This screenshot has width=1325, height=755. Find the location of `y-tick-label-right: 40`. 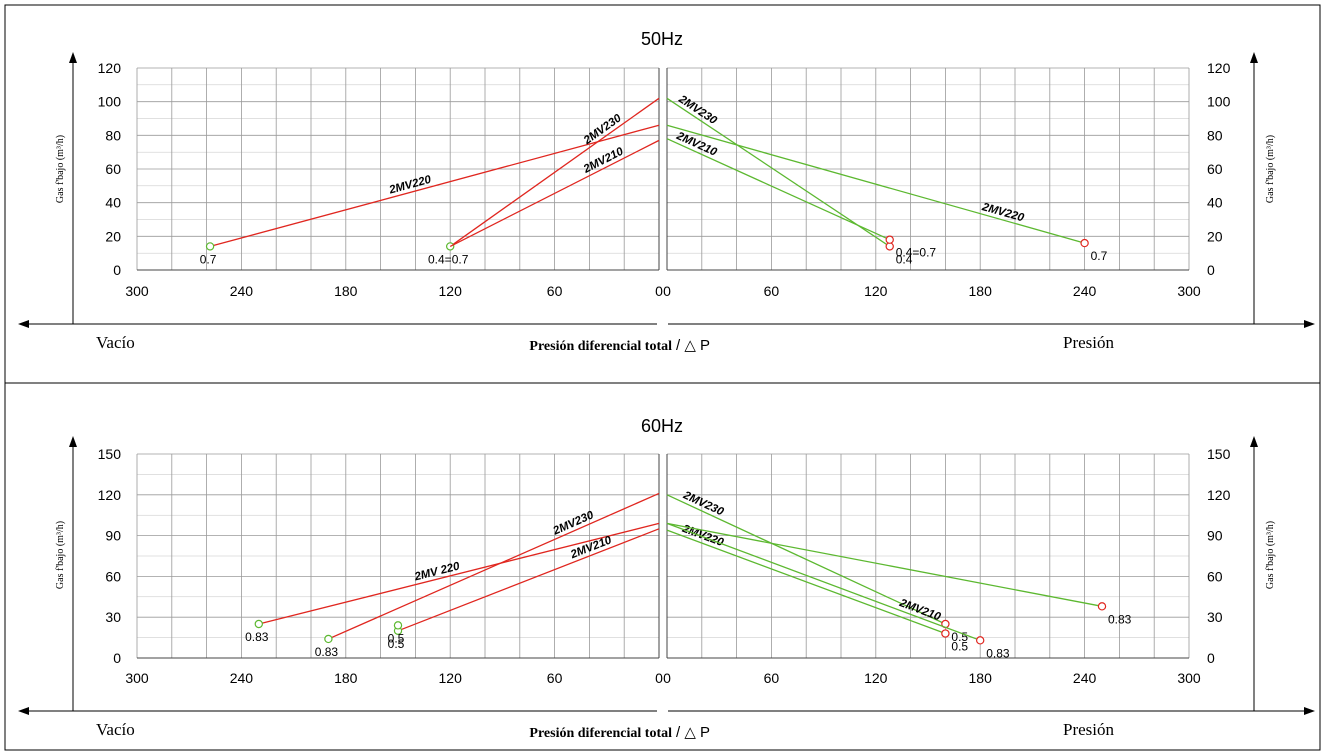

y-tick-label-right: 40 is located at coordinates (1215, 203).